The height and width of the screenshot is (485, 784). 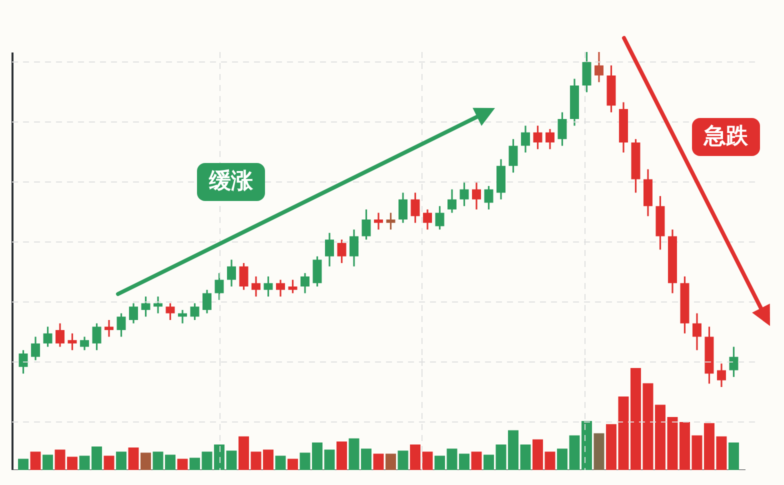 What do you see at coordinates (231, 182) in the screenshot?
I see `annotation: 缓涨` at bounding box center [231, 182].